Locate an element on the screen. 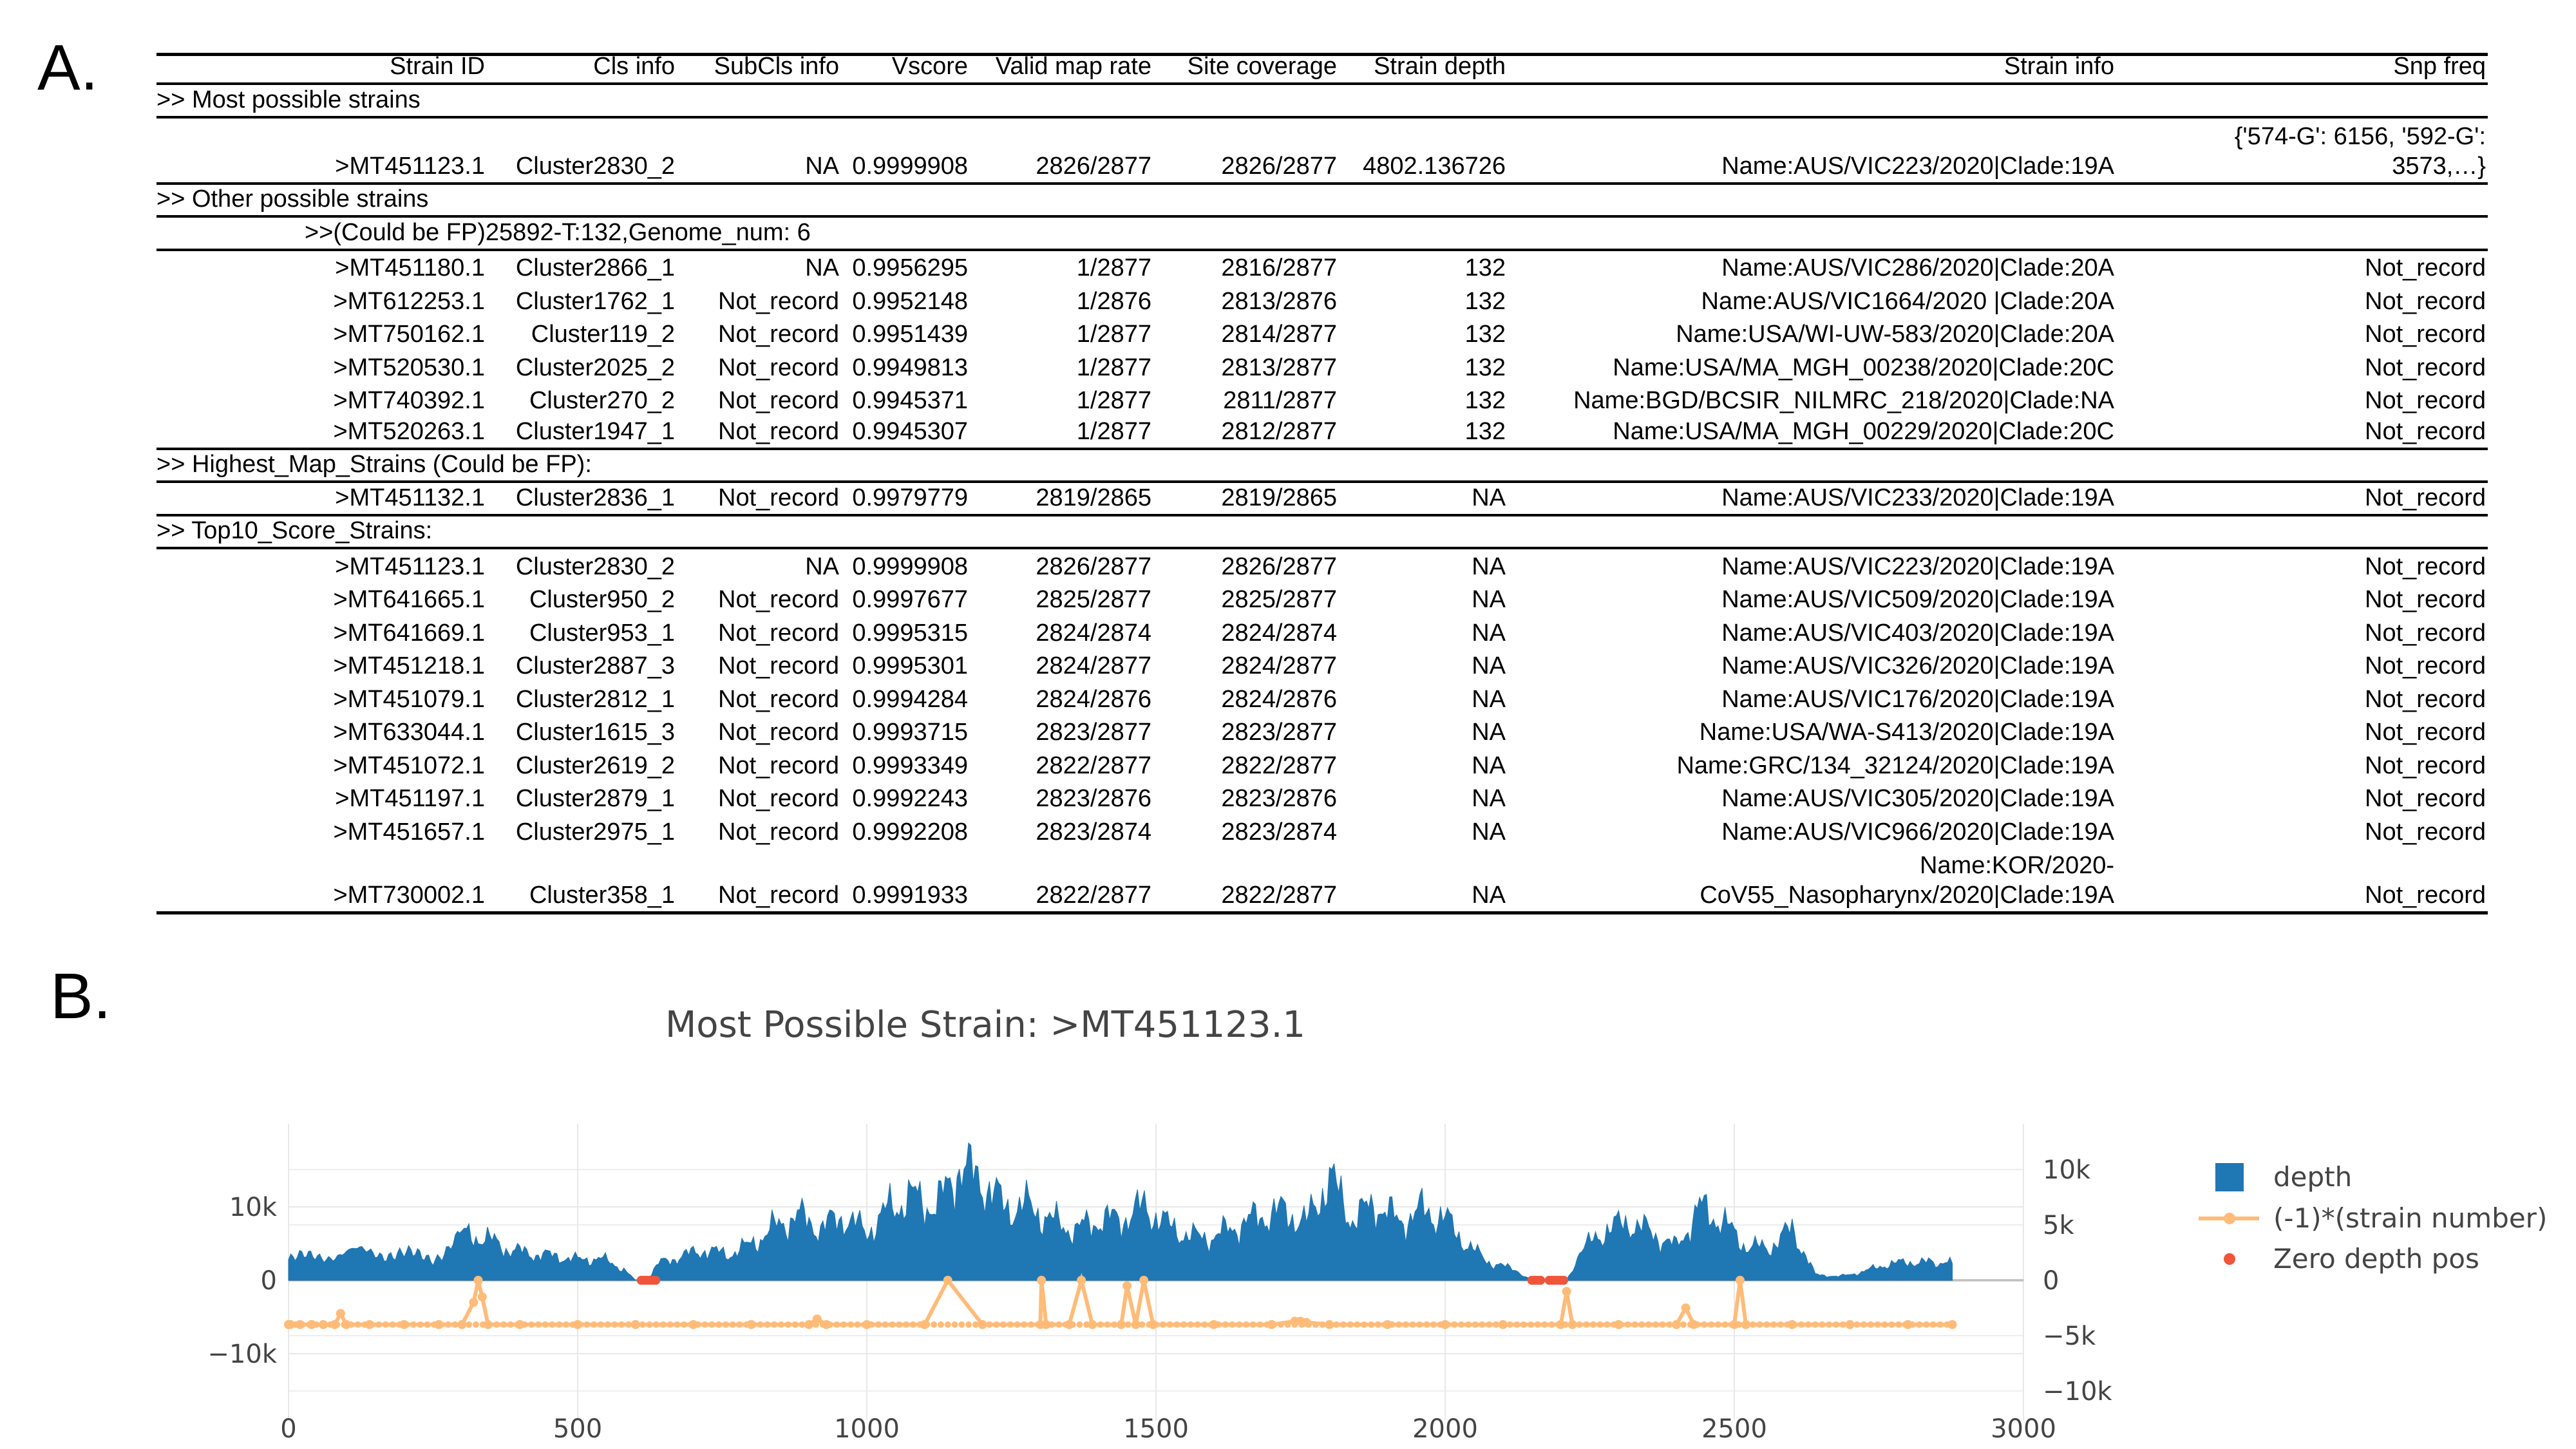 Image resolution: width=2576 pixels, height=1449 pixels. cell-info: Name:BGD/BCSIR_NILMRC_218/2020|Clade:NA is located at coordinates (1843, 400).